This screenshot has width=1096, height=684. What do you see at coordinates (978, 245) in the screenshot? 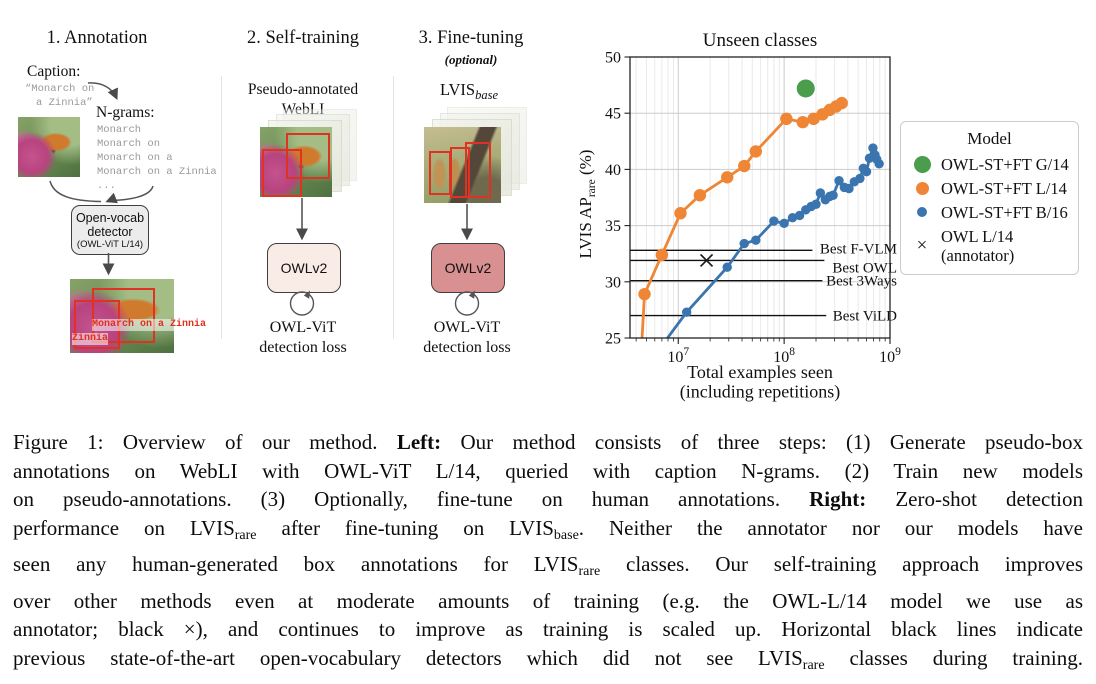
I see `legend-entry-label: OWL L/14 (annotator)` at bounding box center [978, 245].